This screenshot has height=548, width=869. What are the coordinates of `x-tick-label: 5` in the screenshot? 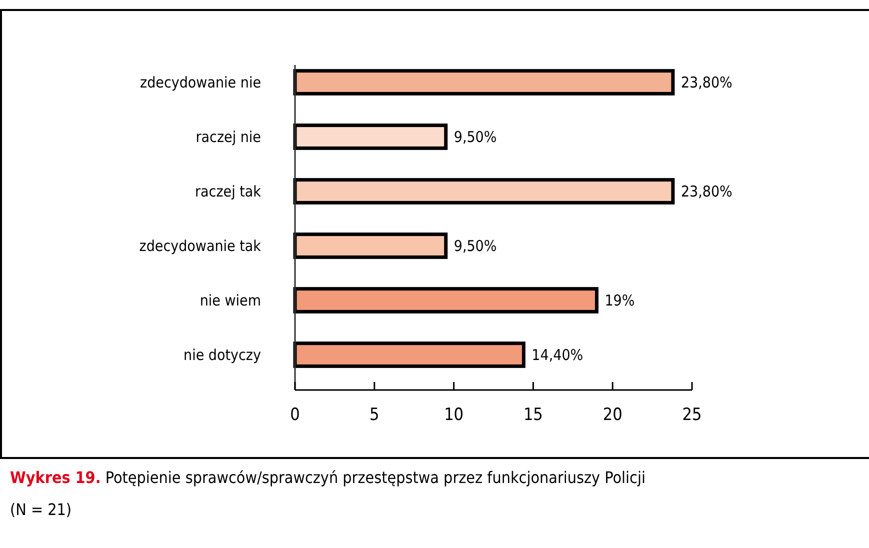 It's located at (375, 415).